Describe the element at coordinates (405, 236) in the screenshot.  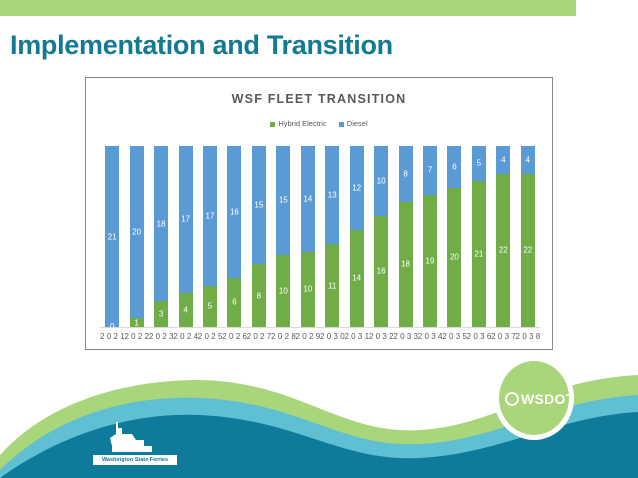
I see `bar-2033: 8 18` at that location.